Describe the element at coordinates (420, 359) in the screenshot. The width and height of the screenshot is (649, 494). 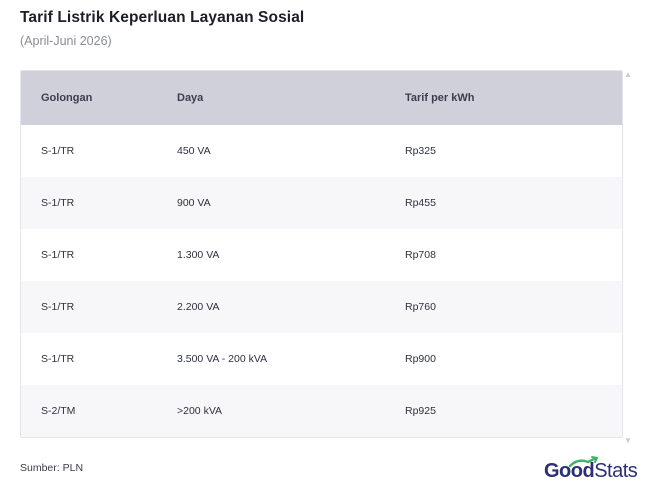
I see `cell-tarif: Rp900` at that location.